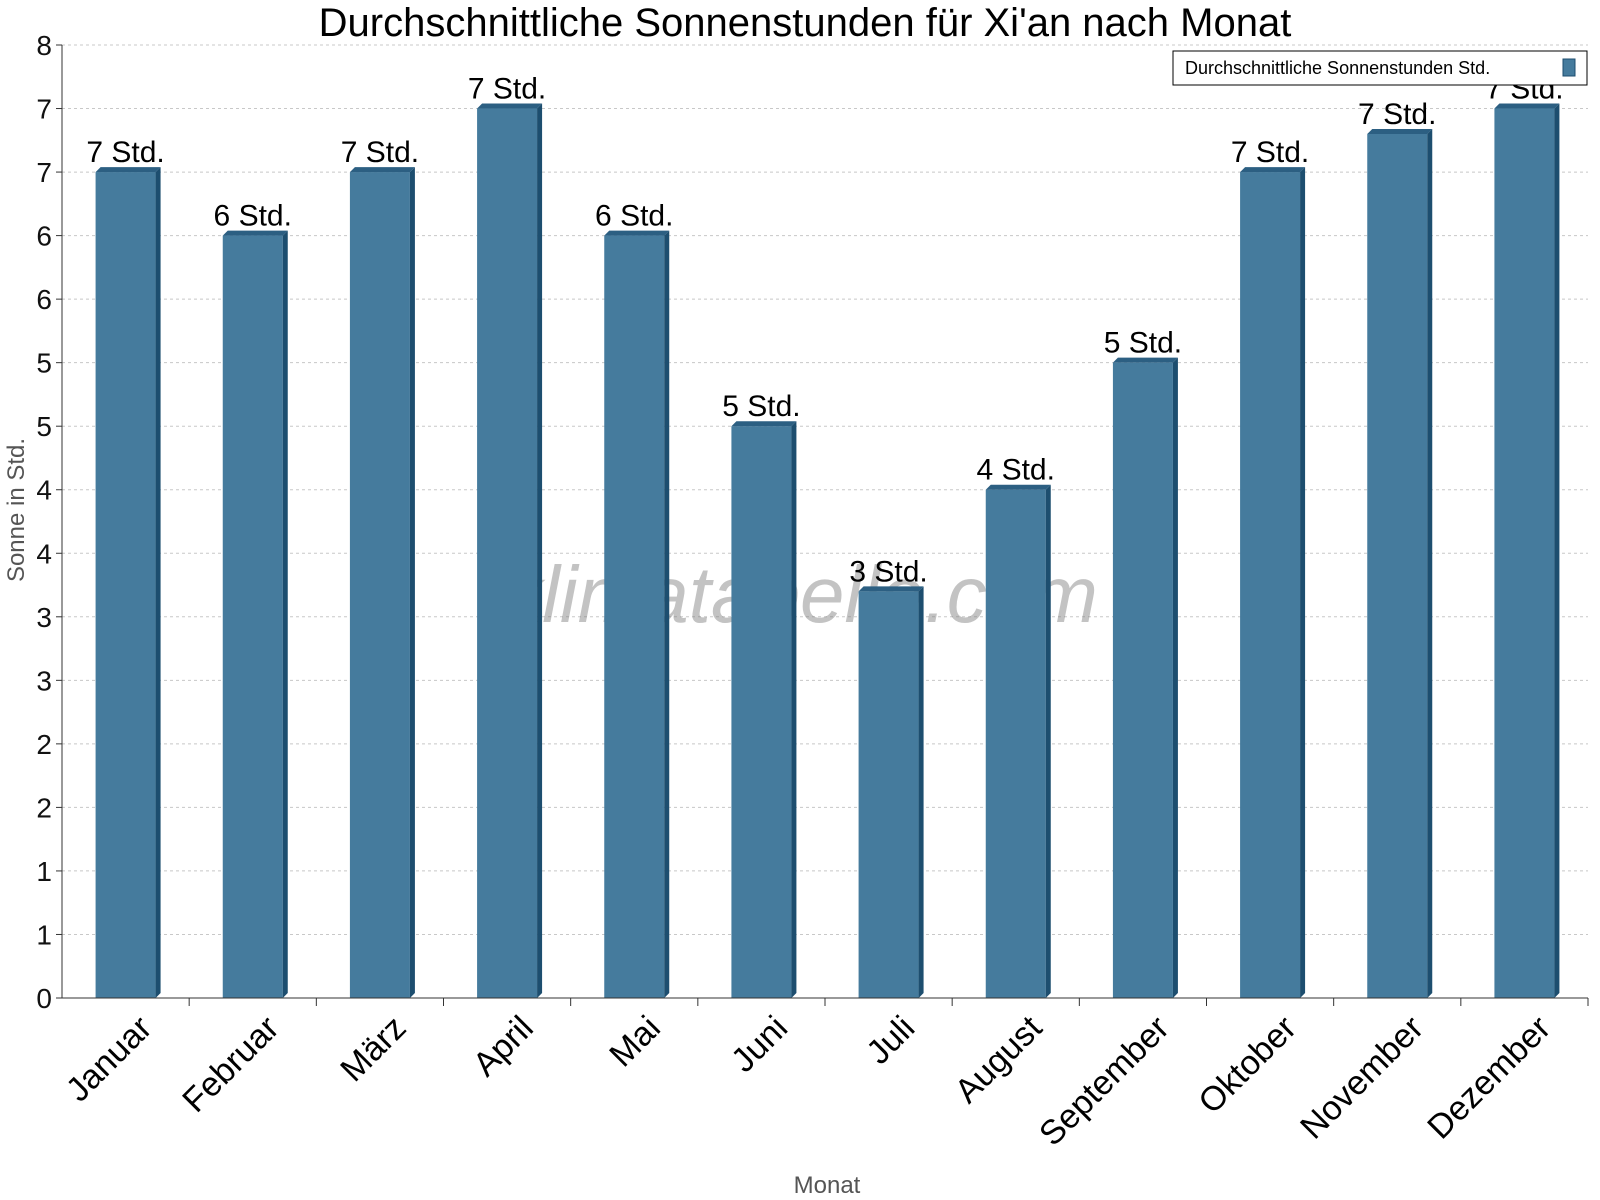  Describe the element at coordinates (1104, 1081) in the screenshot. I see `x-tick-label: September` at that location.